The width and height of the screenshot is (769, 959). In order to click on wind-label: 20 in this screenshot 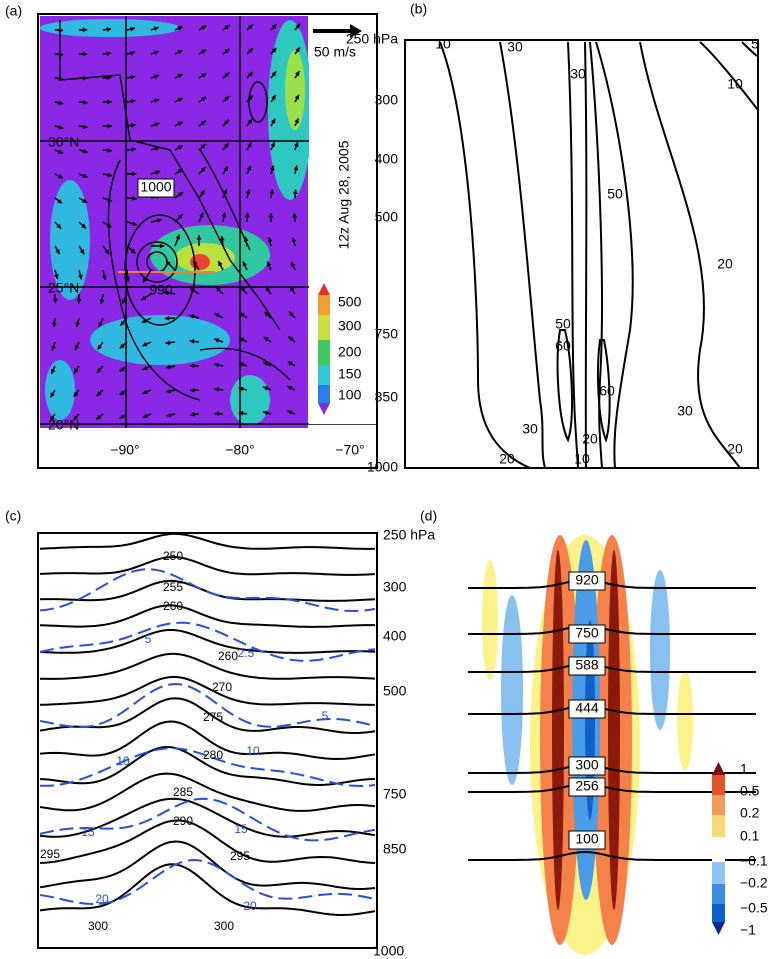, I will do `click(102, 899)`.